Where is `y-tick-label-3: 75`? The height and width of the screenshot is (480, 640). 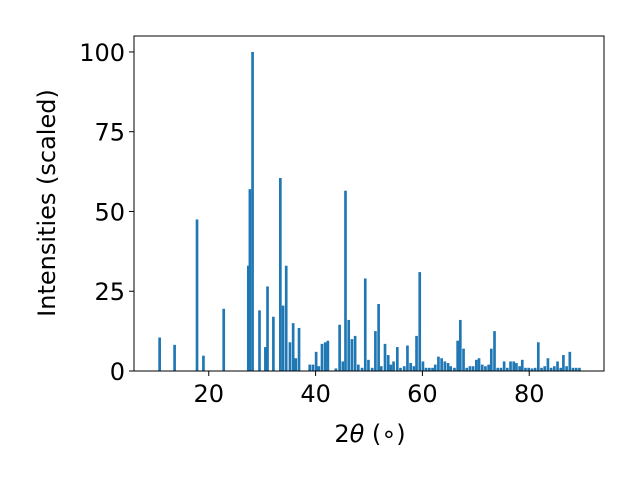
y-tick-label-3: 75 is located at coordinates (109, 133).